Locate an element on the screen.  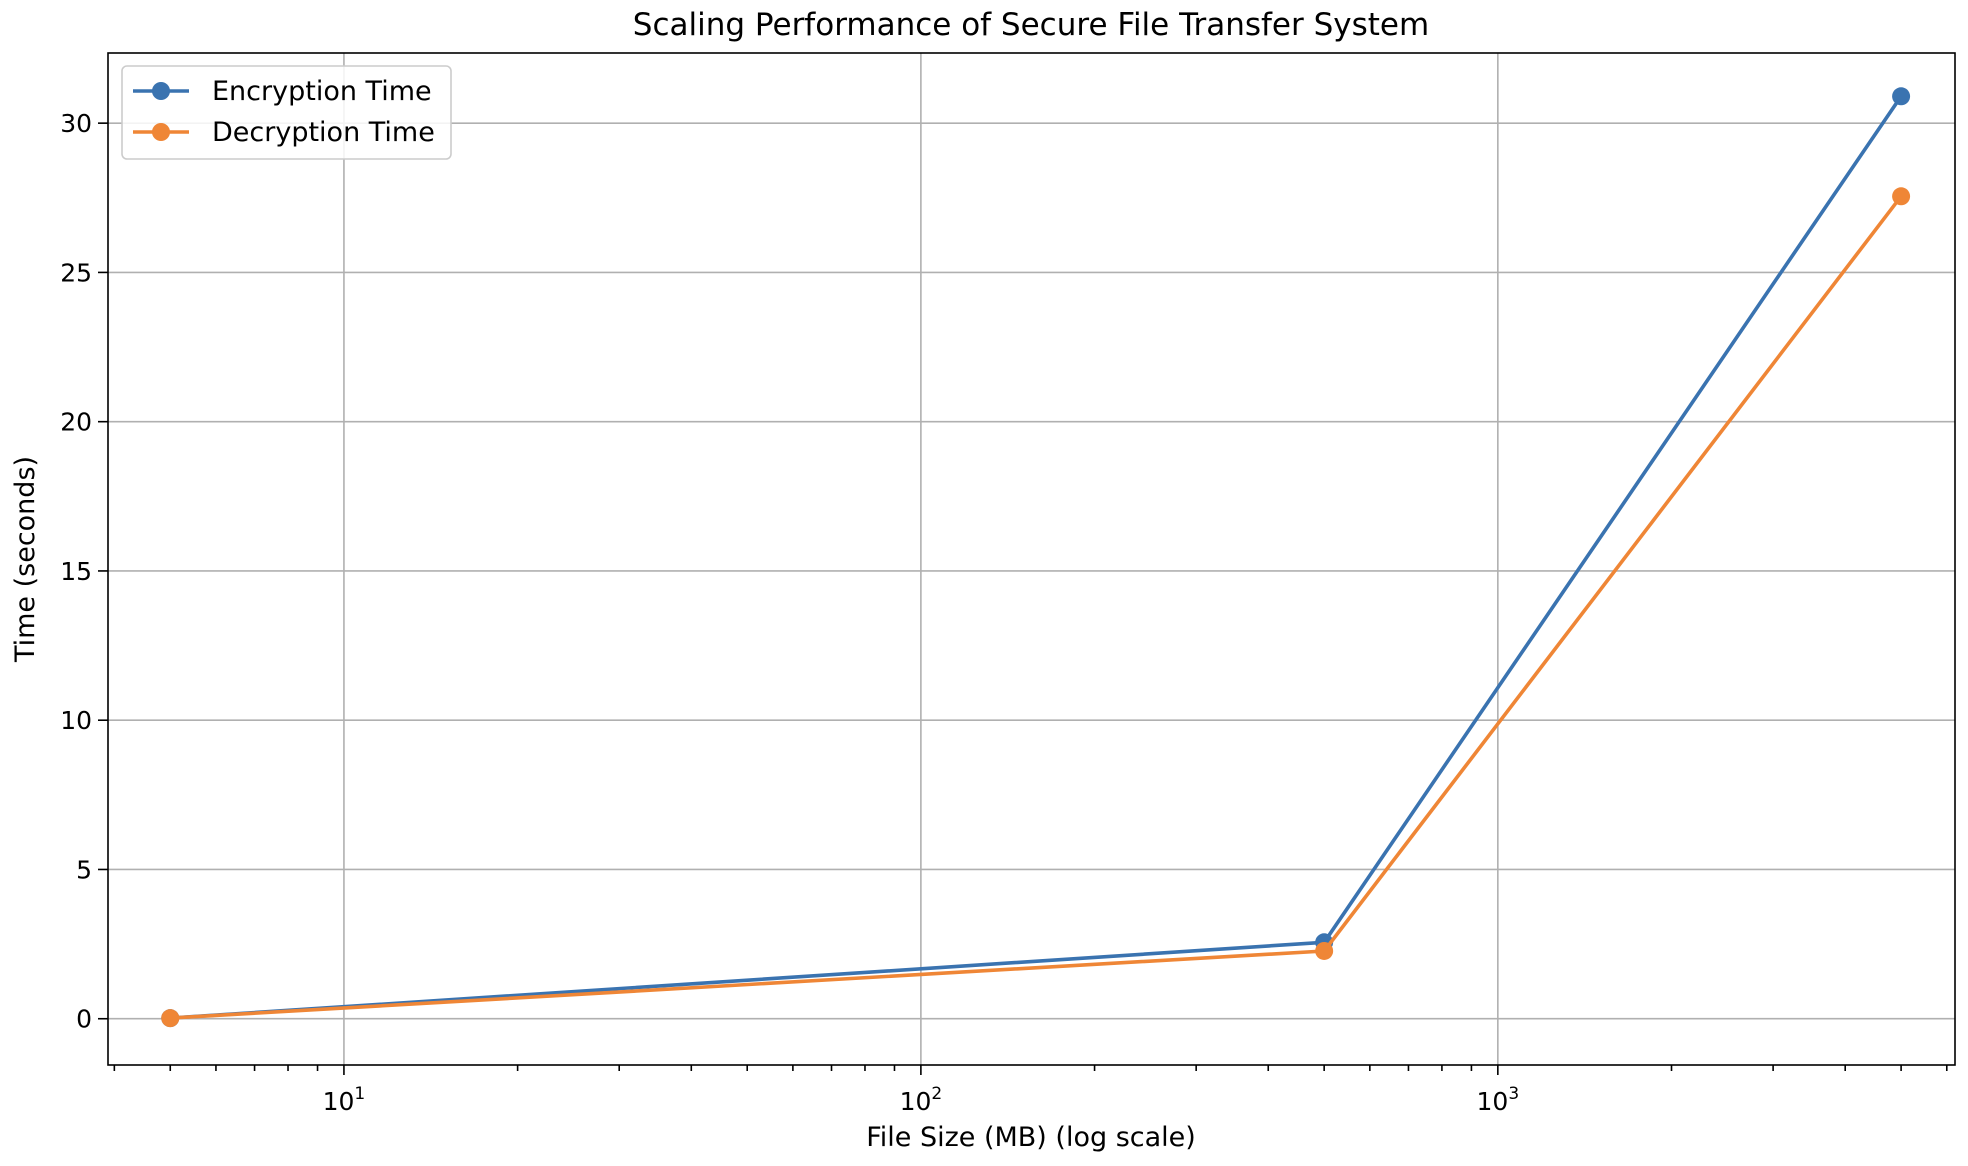
y-tick-label: 10 is located at coordinates (76, 720).